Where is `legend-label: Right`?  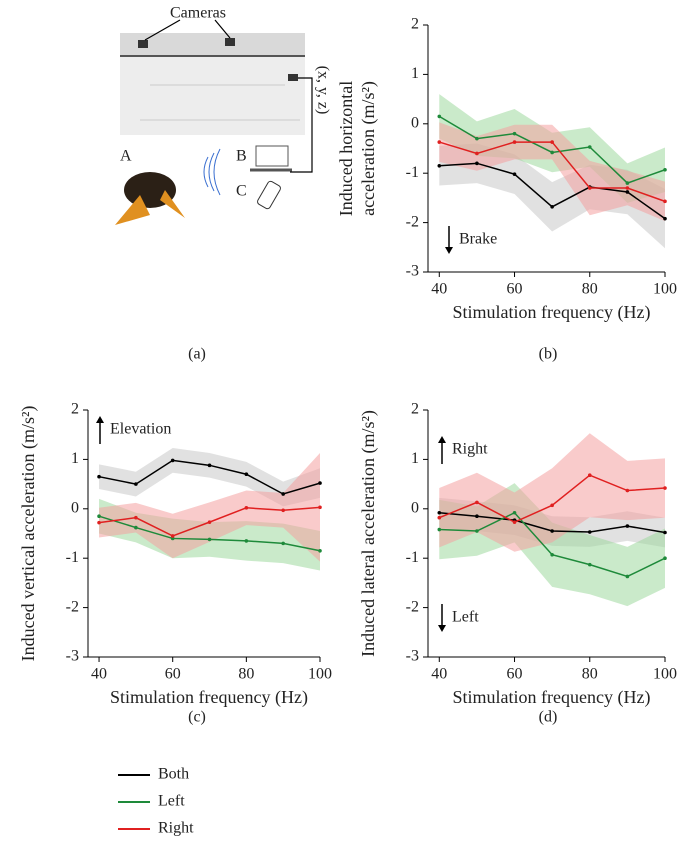 legend-label: Right is located at coordinates (176, 828).